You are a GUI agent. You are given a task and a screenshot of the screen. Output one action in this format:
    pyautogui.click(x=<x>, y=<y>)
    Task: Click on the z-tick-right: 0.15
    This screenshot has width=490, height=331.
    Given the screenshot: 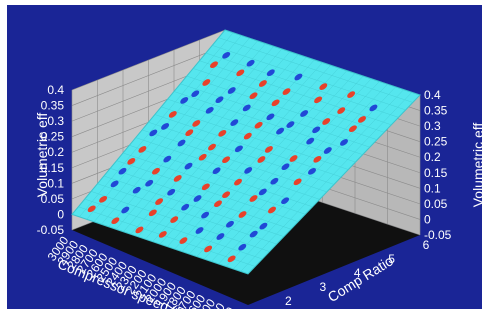 What is the action you would take?
    pyautogui.click(x=436, y=173)
    